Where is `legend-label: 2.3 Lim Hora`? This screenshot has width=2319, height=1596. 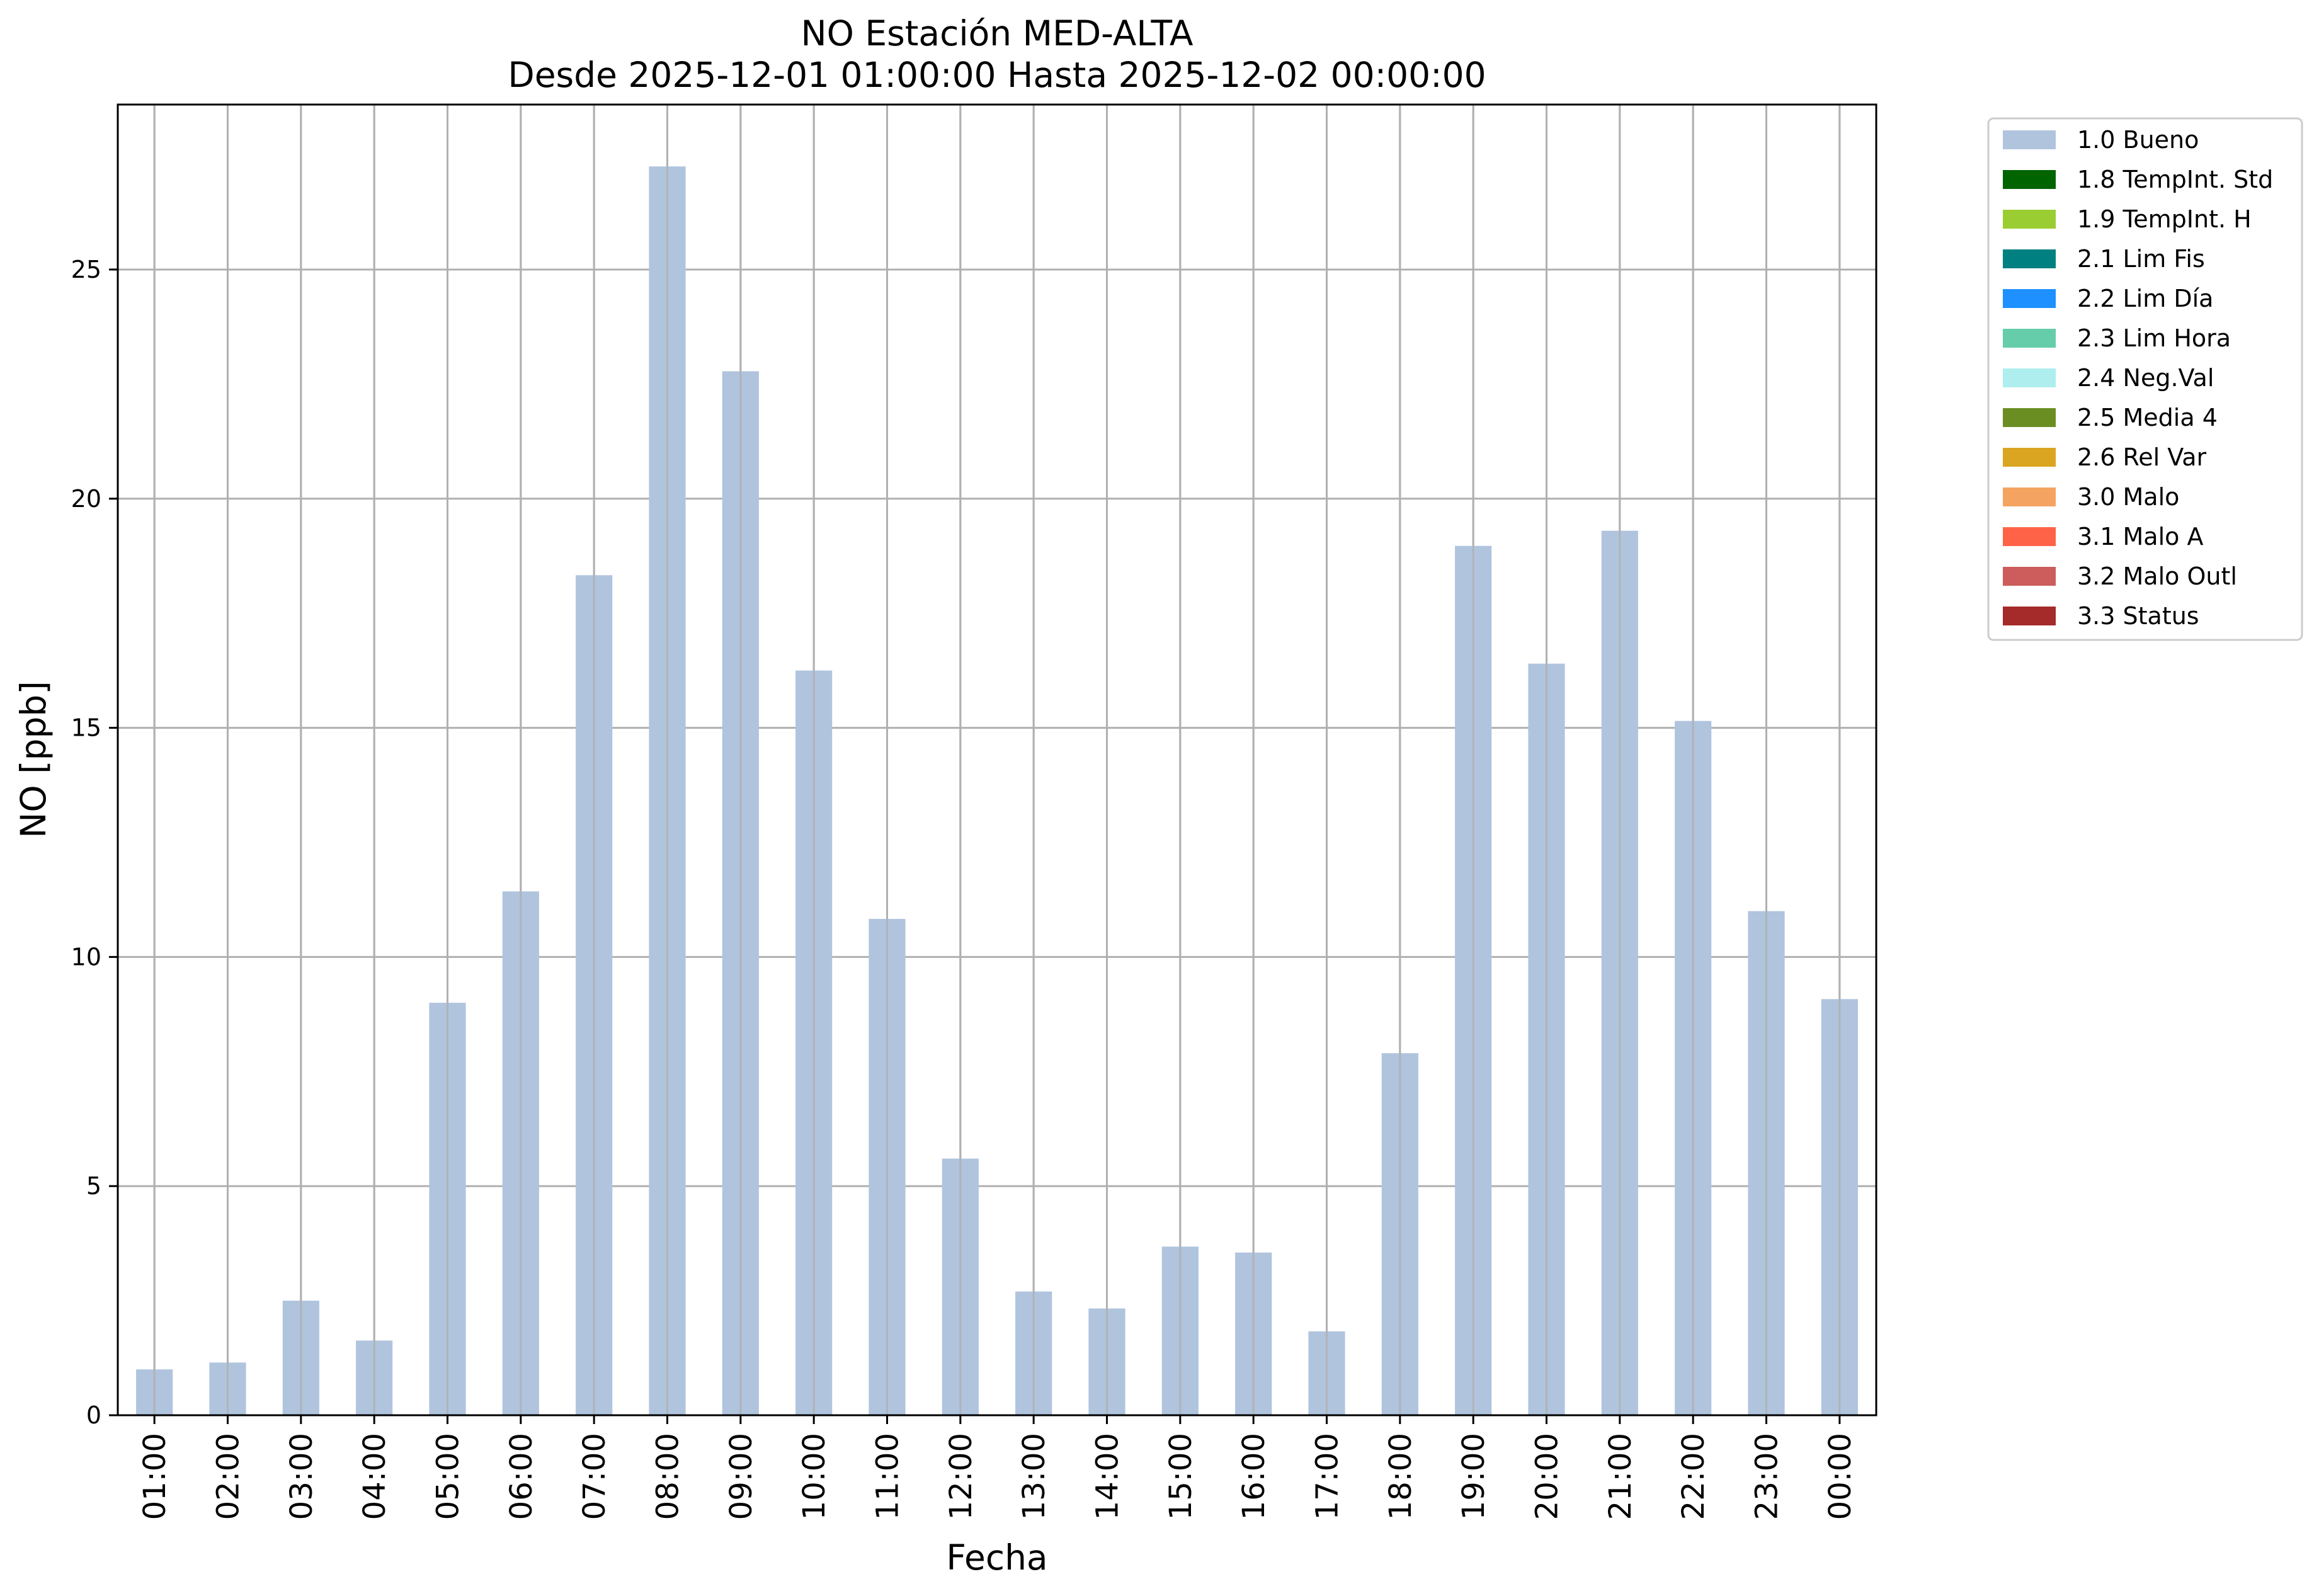
legend-label: 2.3 Lim Hora is located at coordinates (2154, 338).